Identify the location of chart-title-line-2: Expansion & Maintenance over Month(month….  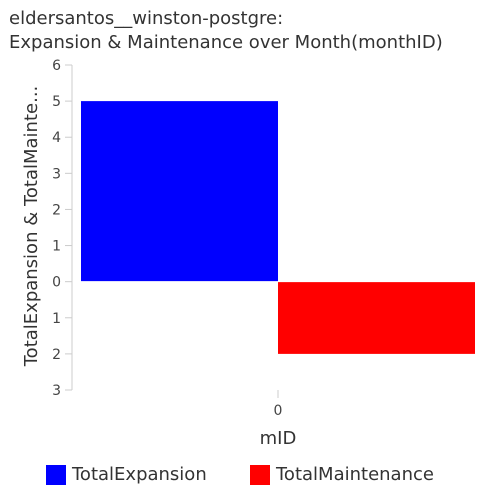
(226, 42).